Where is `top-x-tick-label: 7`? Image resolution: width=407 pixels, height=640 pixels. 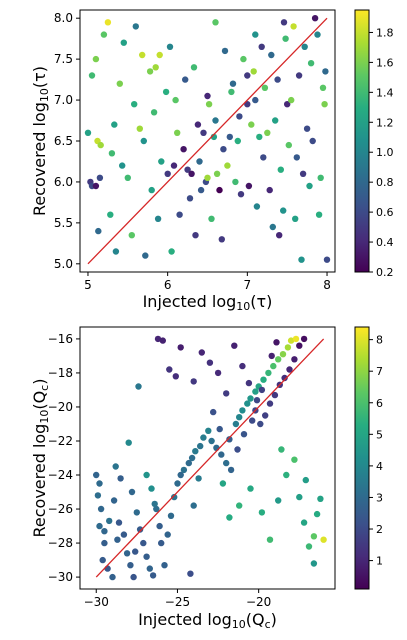
top-x-tick-label: 7 is located at coordinates (248, 285).